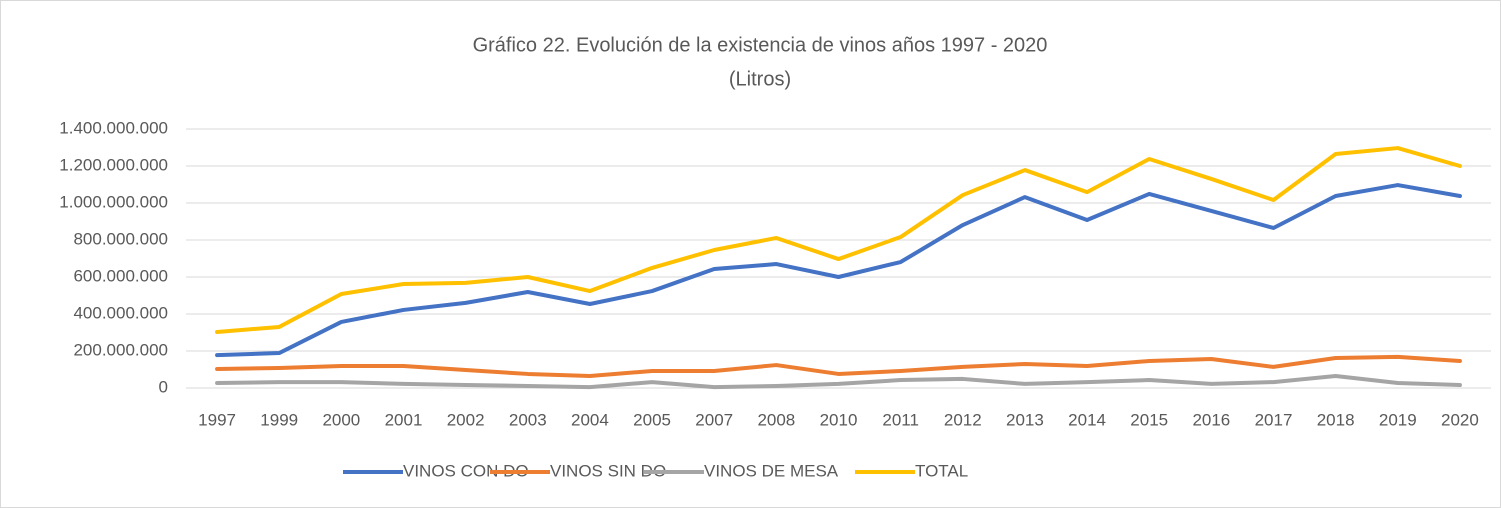  I want to click on legend-label: VINOS DE MESA, so click(771, 470).